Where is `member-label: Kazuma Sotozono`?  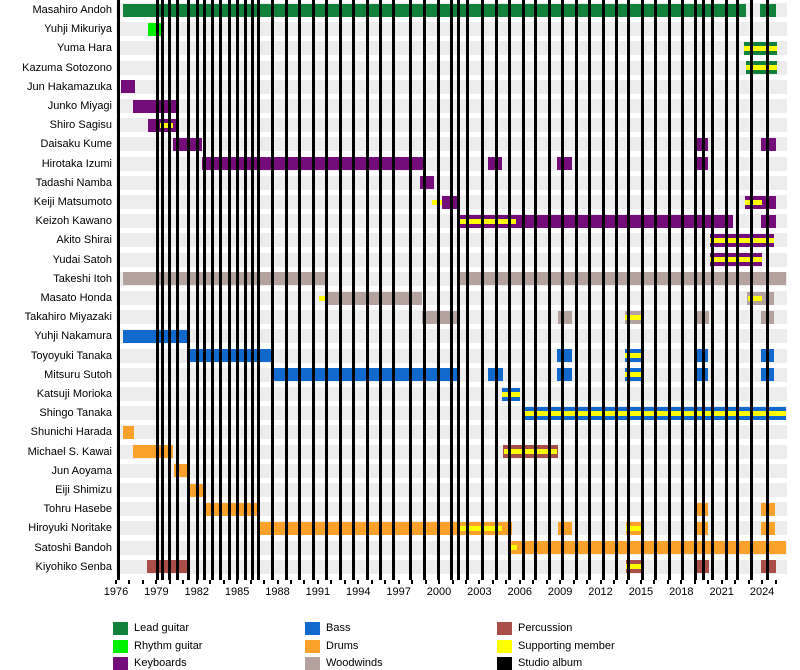 member-label: Kazuma Sotozono is located at coordinates (67, 67).